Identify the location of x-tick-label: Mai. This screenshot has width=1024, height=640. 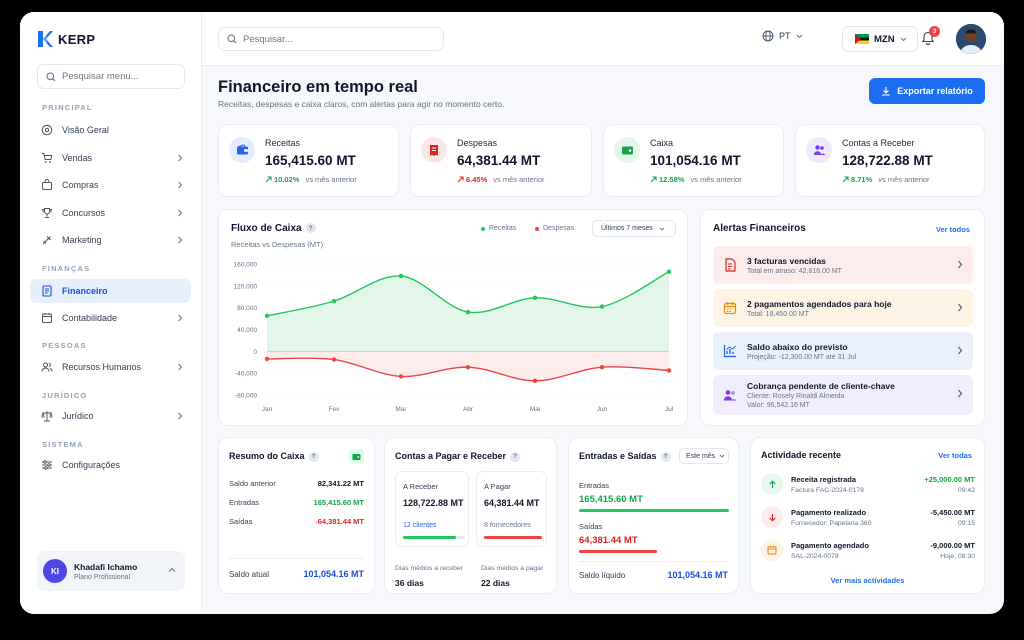
(535, 409).